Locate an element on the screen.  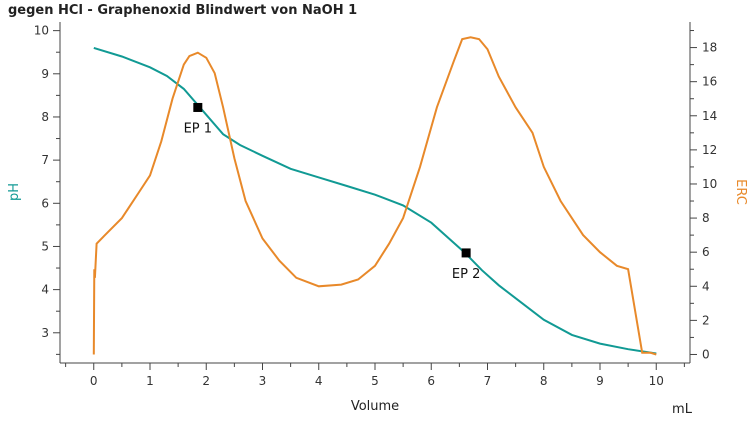
y-left-tick-label: 7 is located at coordinates (45, 160).